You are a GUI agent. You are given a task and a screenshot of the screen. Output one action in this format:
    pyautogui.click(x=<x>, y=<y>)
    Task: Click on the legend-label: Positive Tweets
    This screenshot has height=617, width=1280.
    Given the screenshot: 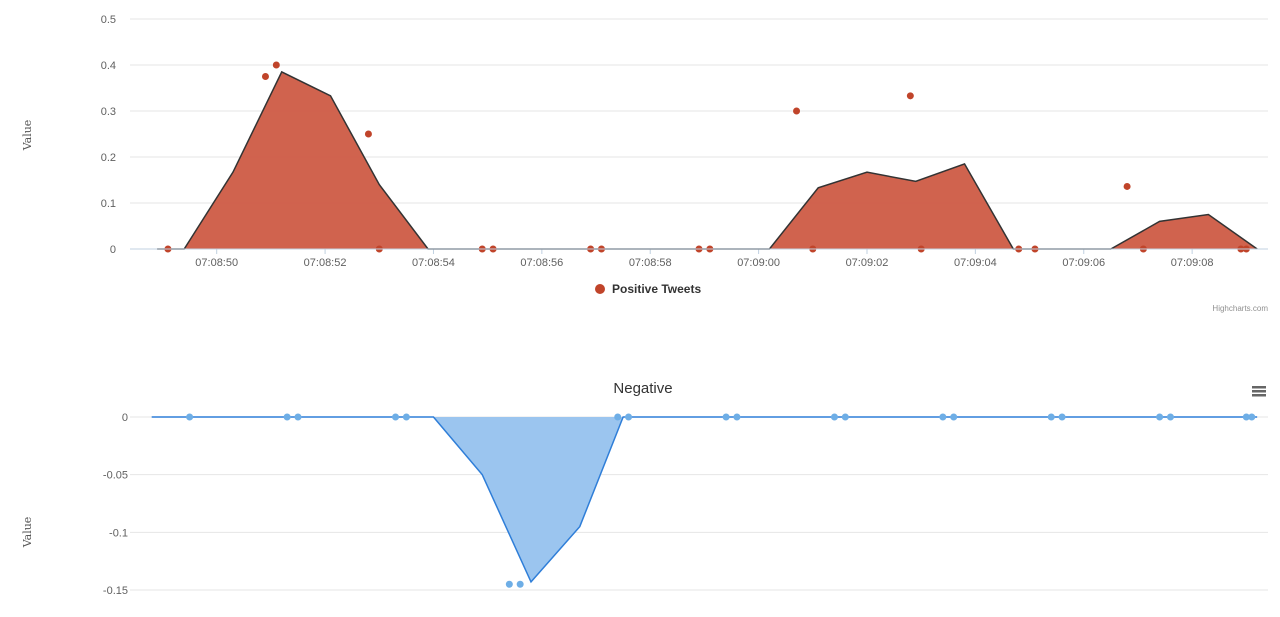 What is the action you would take?
    pyautogui.click(x=656, y=289)
    